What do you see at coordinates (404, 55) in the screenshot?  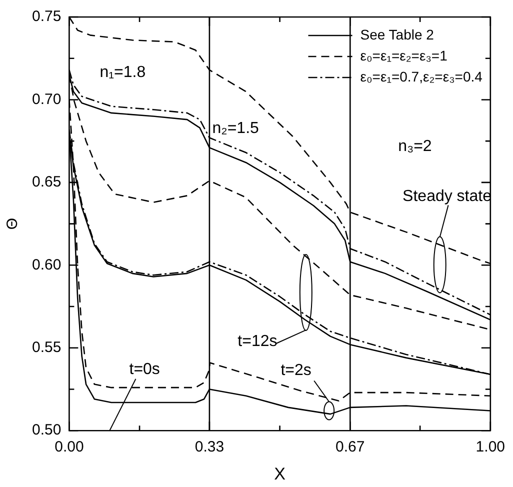 I see `legend-label: ε₀=ε₁=ε₂=ε₃=1` at bounding box center [404, 55].